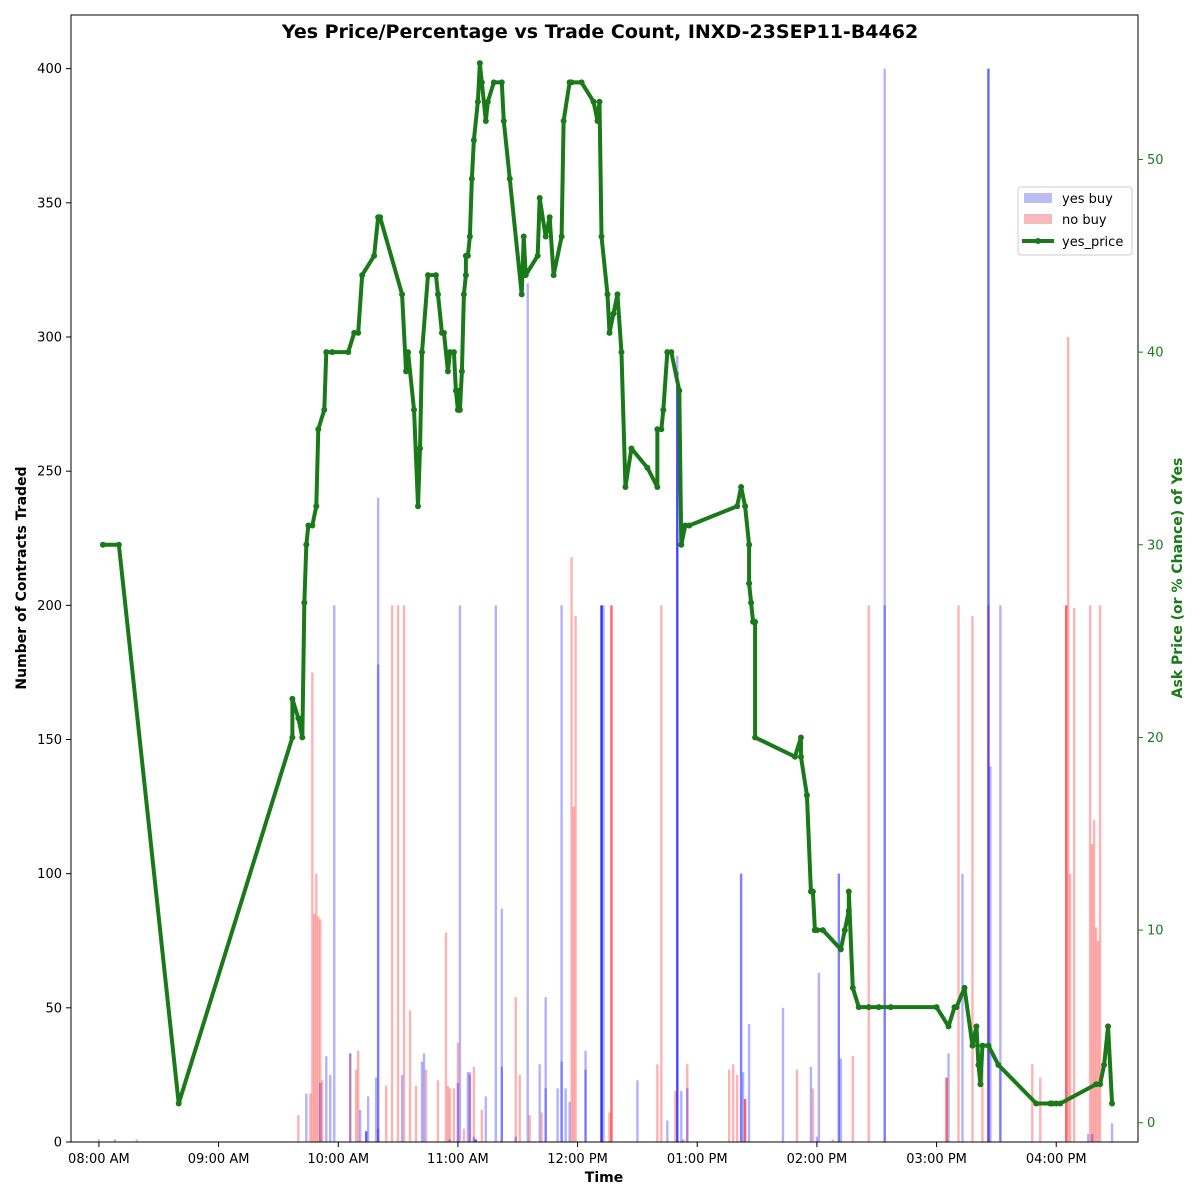 Image resolution: width=1200 pixels, height=1200 pixels. What do you see at coordinates (604, 1178) in the screenshot?
I see `x-axis-title: Time` at bounding box center [604, 1178].